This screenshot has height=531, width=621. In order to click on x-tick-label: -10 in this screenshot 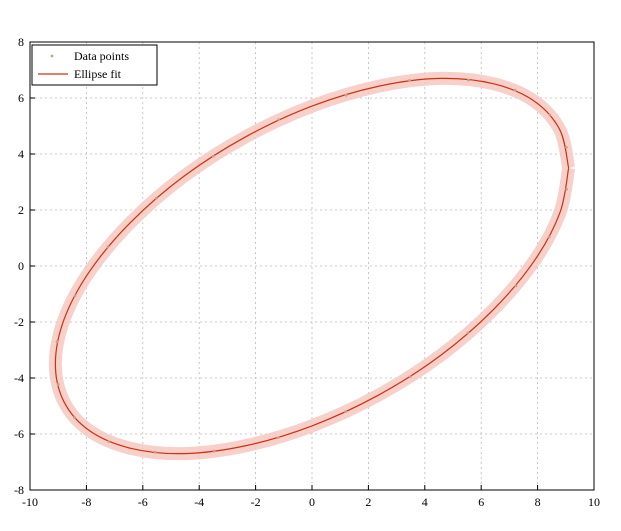, I will do `click(30, 502)`.